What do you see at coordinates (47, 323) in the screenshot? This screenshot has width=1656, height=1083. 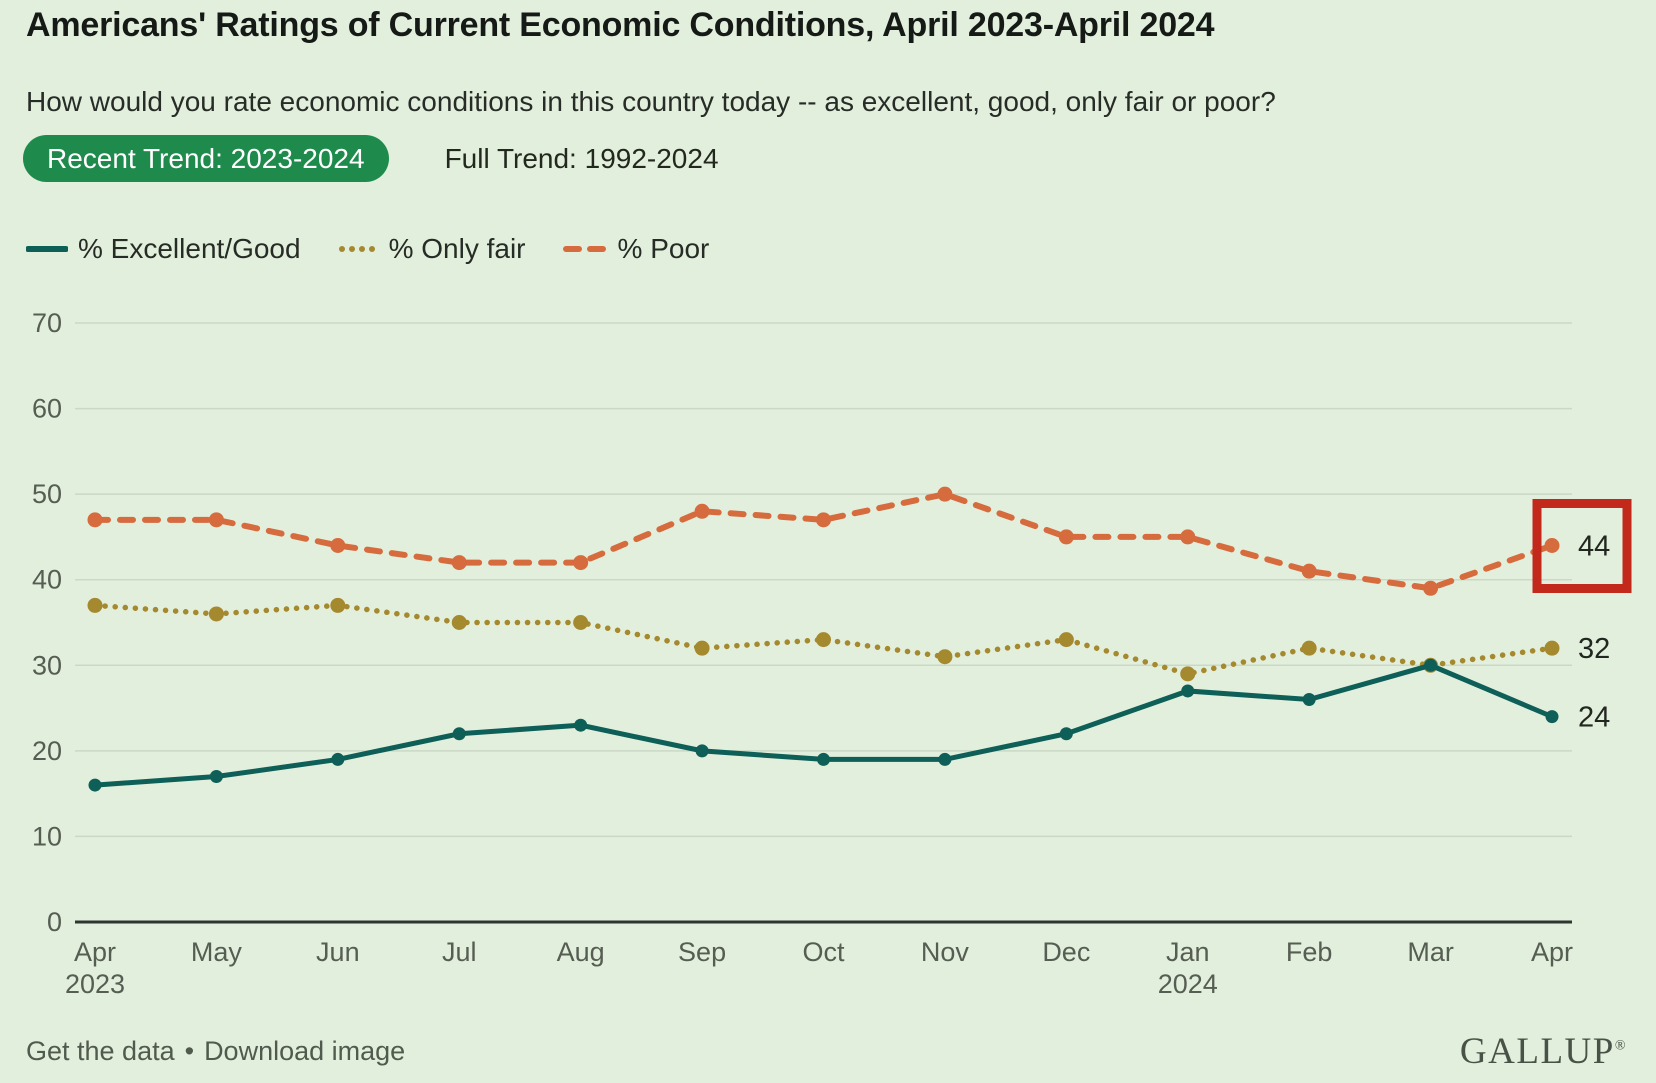 I see `y-tick-70: 70` at bounding box center [47, 323].